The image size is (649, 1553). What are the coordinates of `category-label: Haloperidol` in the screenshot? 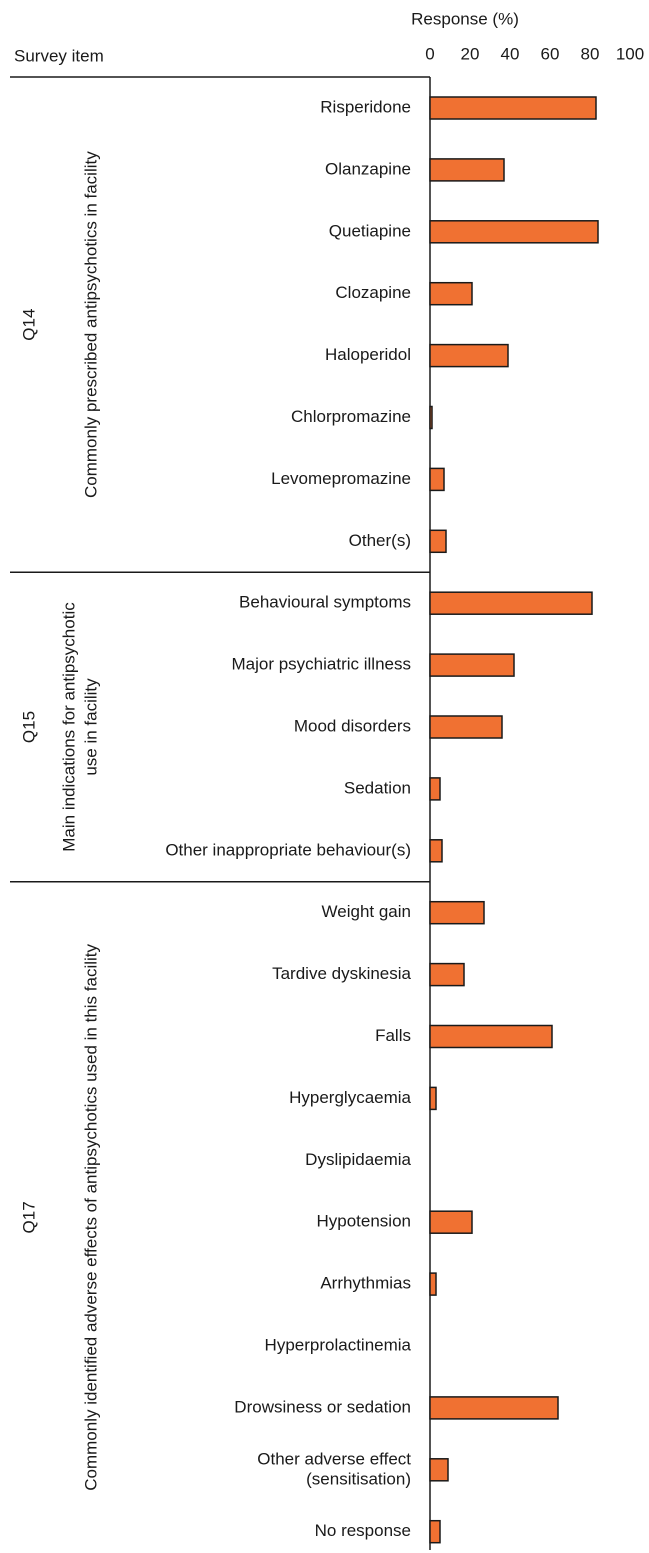 It's located at (368, 354).